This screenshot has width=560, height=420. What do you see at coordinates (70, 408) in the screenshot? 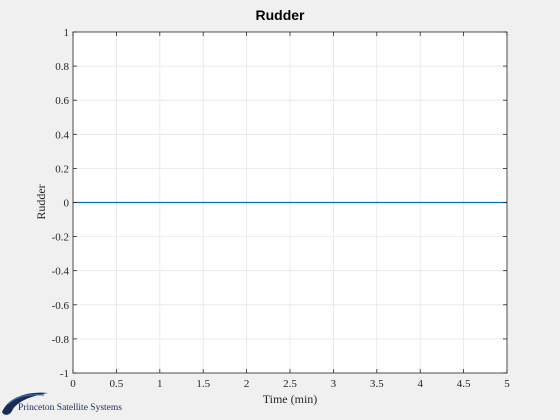
I see `brand-name: Princeton Satellite Systems` at bounding box center [70, 408].